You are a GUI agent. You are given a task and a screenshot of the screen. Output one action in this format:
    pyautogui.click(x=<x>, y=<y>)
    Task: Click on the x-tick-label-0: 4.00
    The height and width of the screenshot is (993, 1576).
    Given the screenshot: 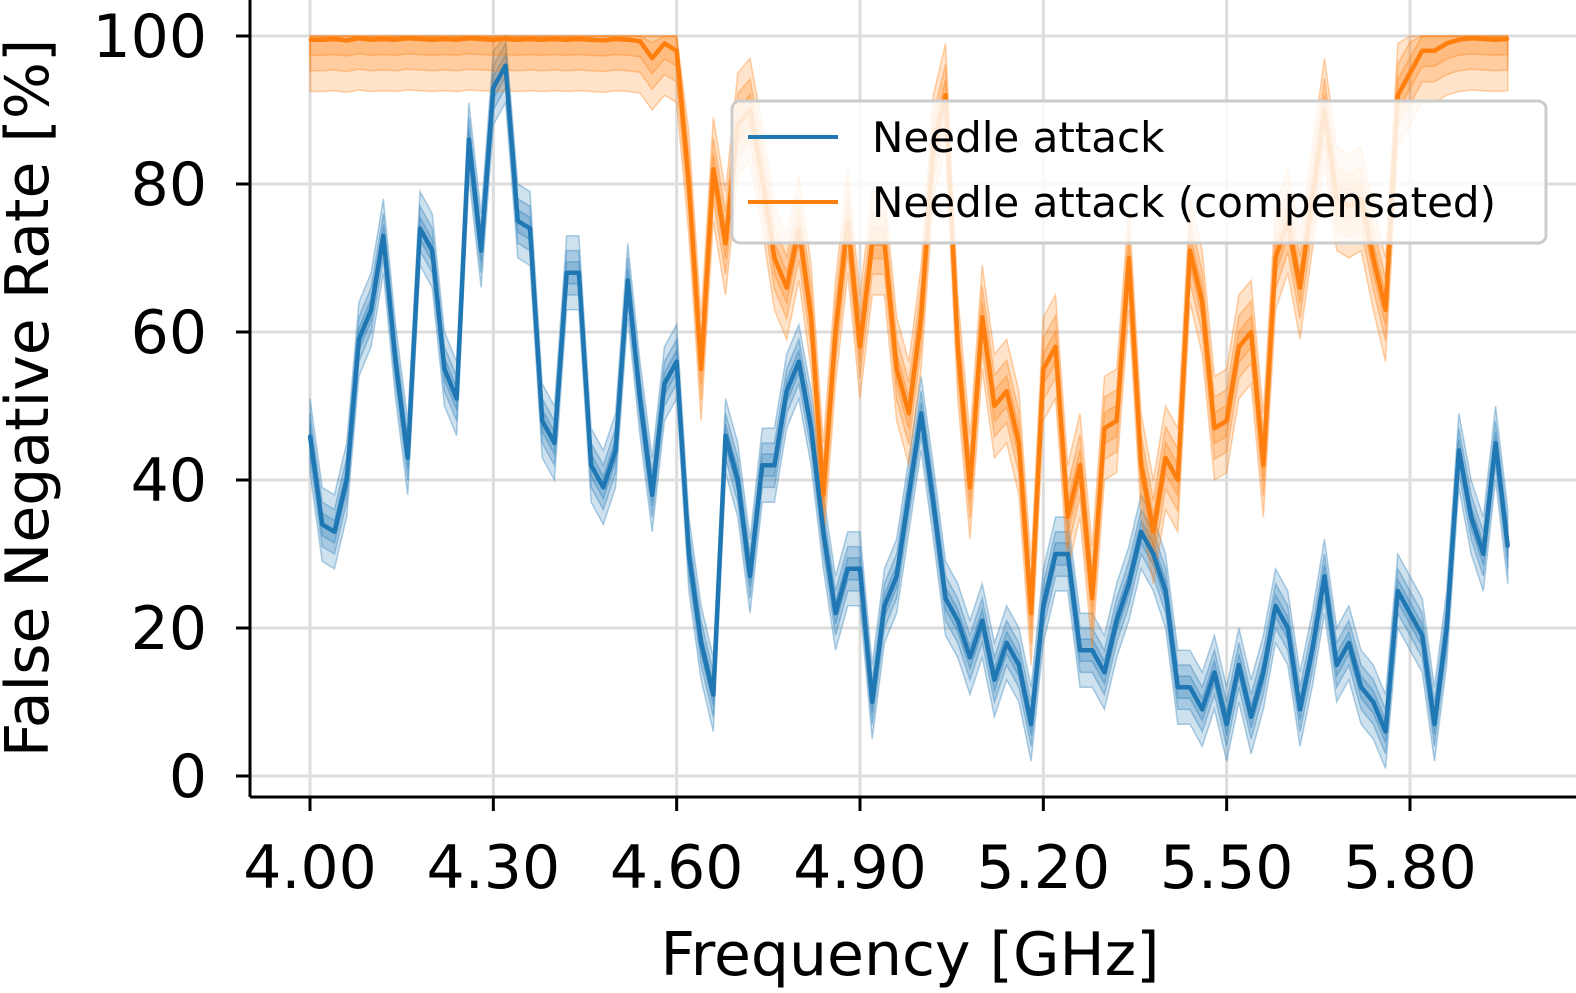 What is the action you would take?
    pyautogui.click(x=310, y=868)
    